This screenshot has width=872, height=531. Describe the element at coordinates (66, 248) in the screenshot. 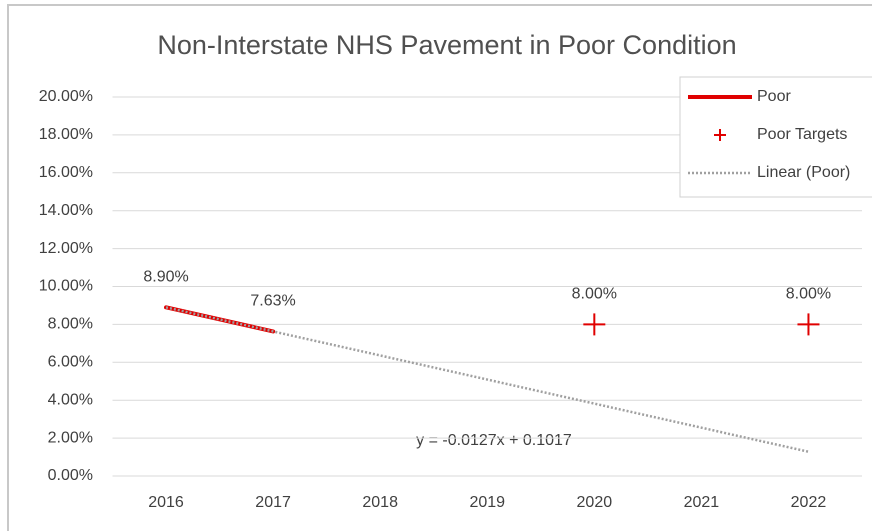

I see `y-tick-label: 12.00%` at that location.